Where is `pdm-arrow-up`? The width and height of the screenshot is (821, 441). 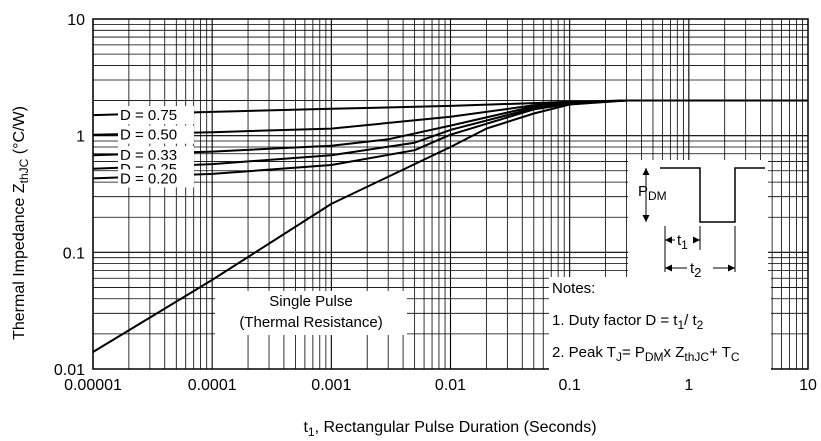
pdm-arrow-up is located at coordinates (646, 171).